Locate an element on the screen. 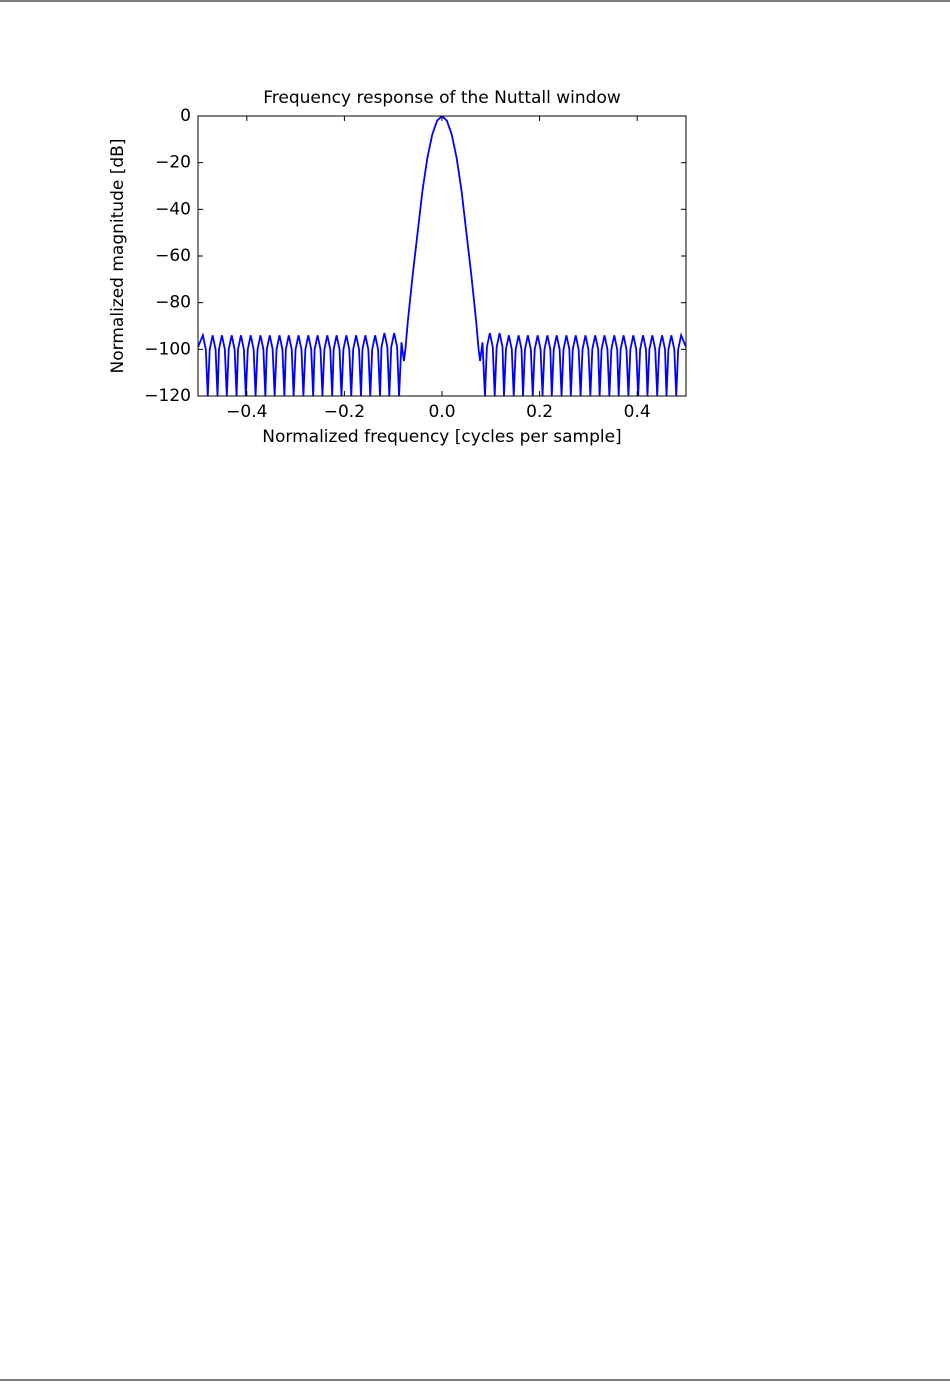  x-axis-label: Normalized frequency [cycles per sample] is located at coordinates (441, 437).